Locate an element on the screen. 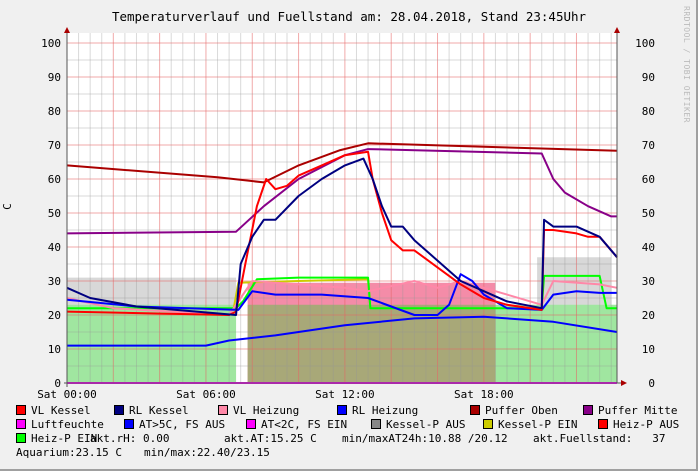  legend-label: Kessel-P EIN is located at coordinates (538, 424).